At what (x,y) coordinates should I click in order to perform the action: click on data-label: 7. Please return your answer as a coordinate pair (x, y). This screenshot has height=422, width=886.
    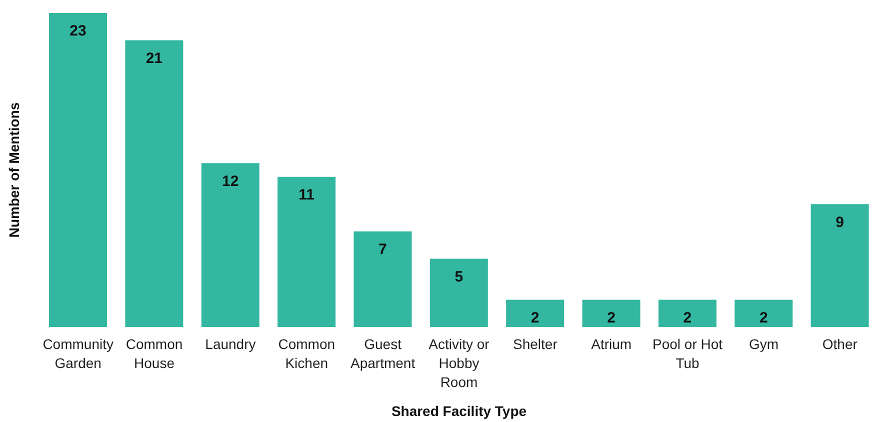
    Looking at the image, I should click on (382, 249).